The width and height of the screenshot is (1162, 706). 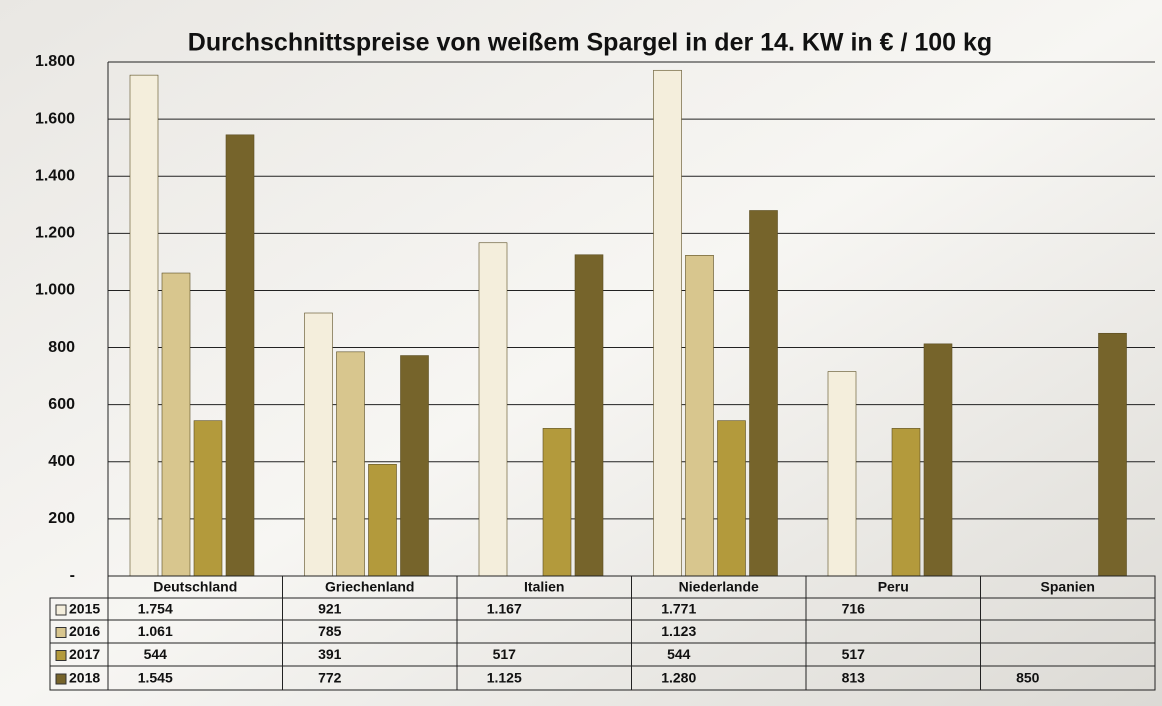 What do you see at coordinates (893, 587) in the screenshot?
I see `x-tick-label: Peru` at bounding box center [893, 587].